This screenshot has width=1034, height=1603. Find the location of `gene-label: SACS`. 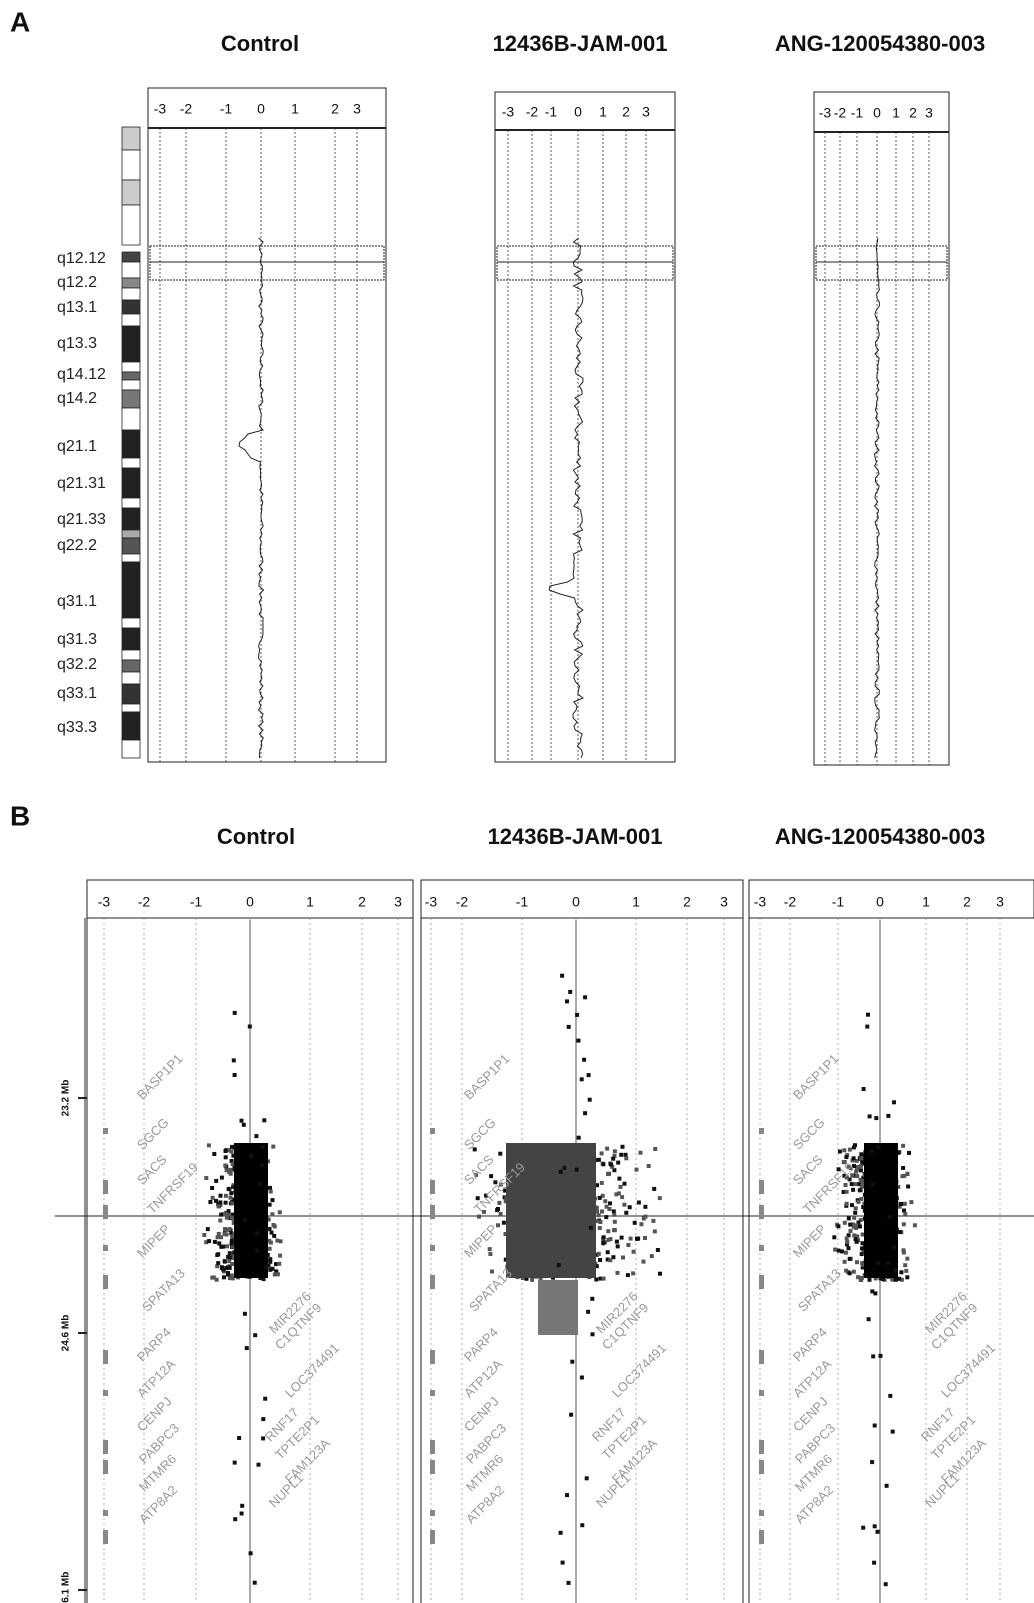

gene-label: SACS is located at coordinates (808, 1170).